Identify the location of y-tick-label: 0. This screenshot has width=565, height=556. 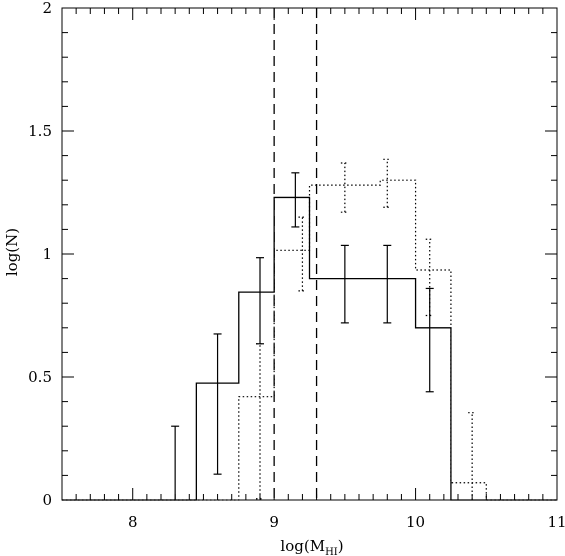
(47, 500).